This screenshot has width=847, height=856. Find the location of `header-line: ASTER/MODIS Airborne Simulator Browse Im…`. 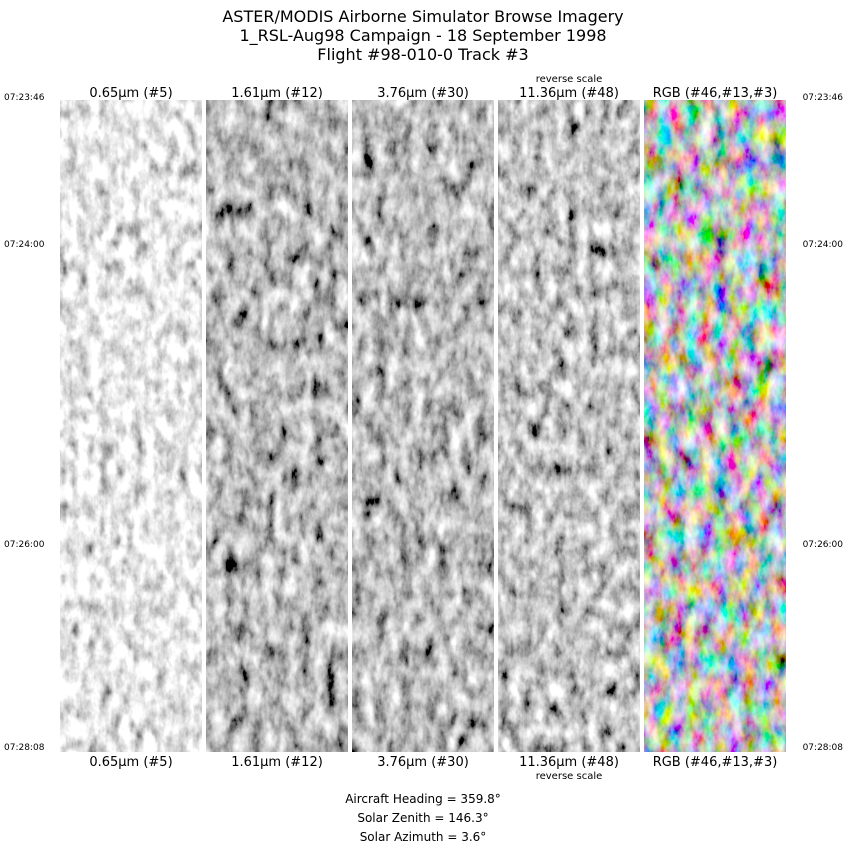

header-line: ASTER/MODIS Airborne Simulator Browse Im… is located at coordinates (422, 16).